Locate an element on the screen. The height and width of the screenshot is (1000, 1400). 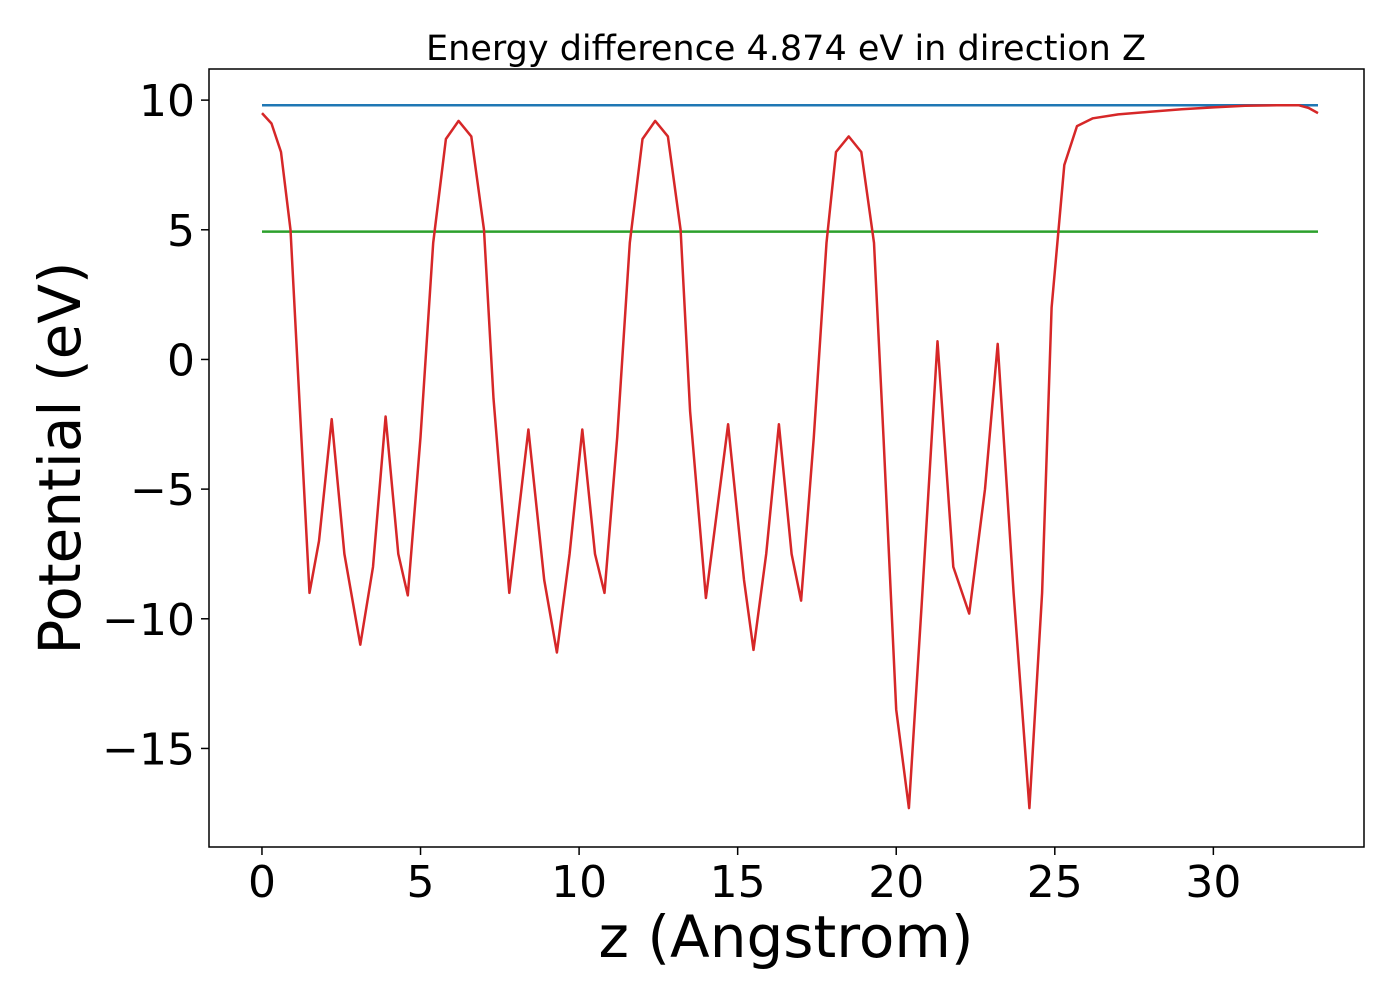
x-tick-label: 10 is located at coordinates (579, 882).